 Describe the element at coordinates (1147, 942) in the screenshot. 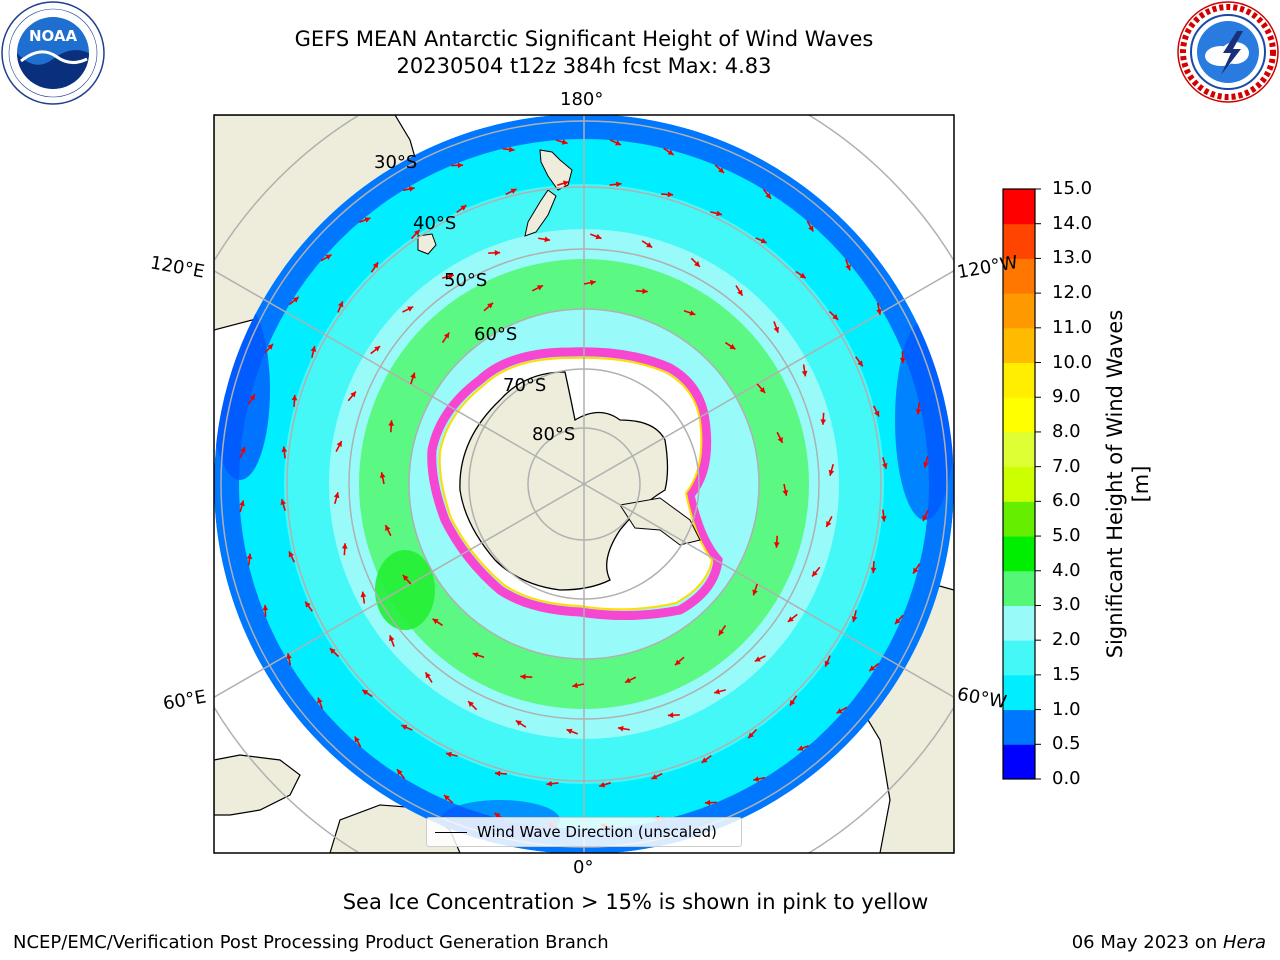

I see `footer-date-text: 06 May 2023 on` at that location.